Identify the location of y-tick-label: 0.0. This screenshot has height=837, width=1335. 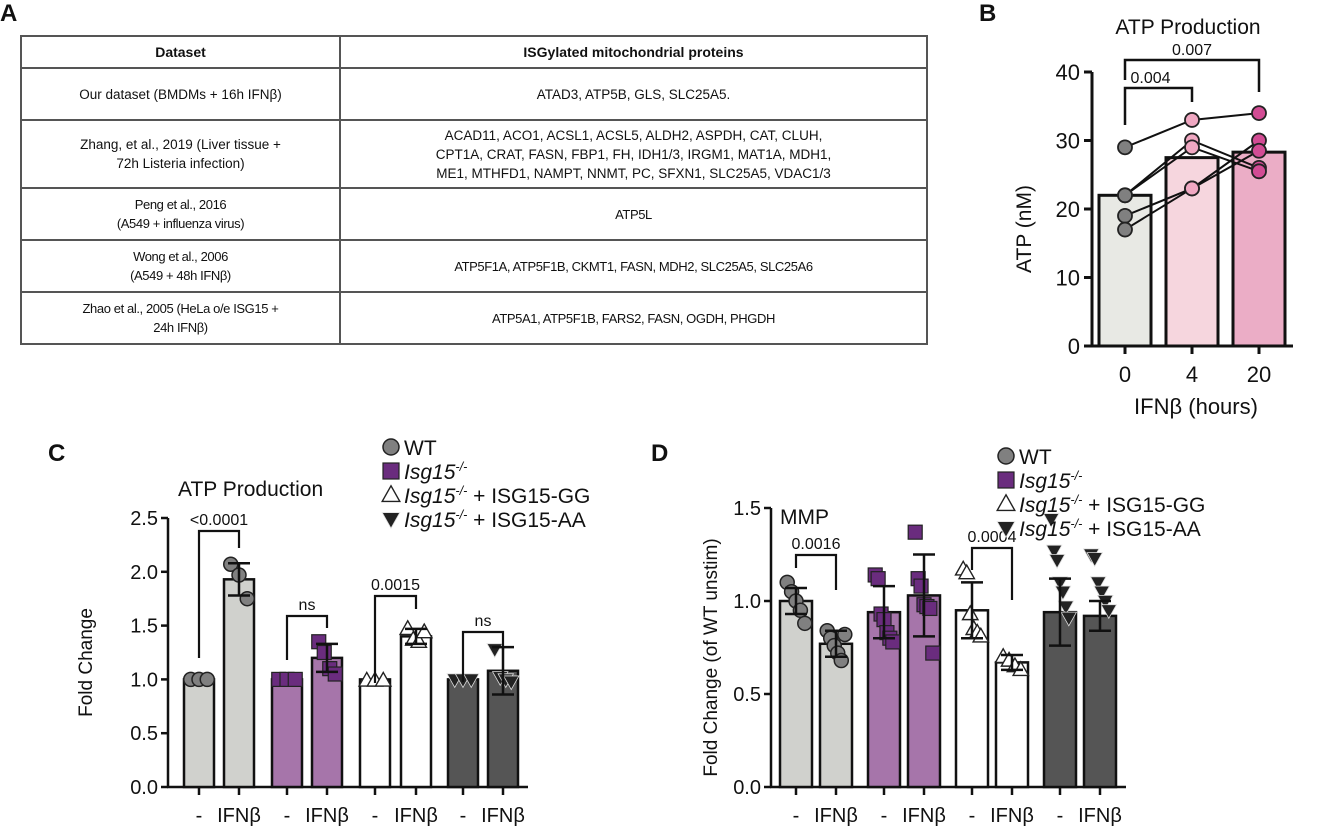
(144, 788).